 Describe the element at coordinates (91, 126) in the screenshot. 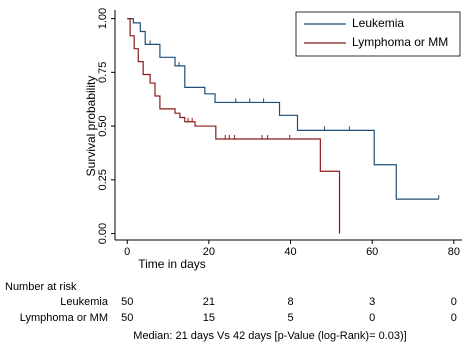

I see `y-axis-label: Survival probability` at that location.